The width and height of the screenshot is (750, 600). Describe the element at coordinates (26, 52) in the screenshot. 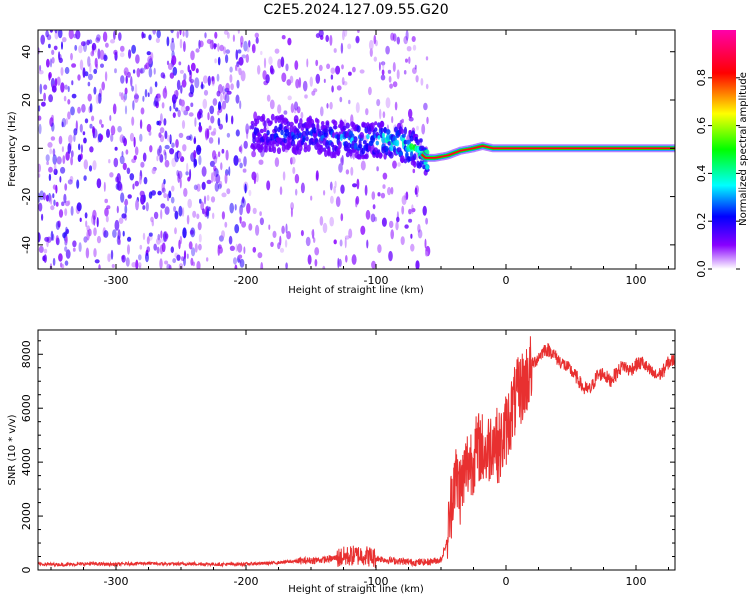

I see `y-tick-label: 40` at that location.